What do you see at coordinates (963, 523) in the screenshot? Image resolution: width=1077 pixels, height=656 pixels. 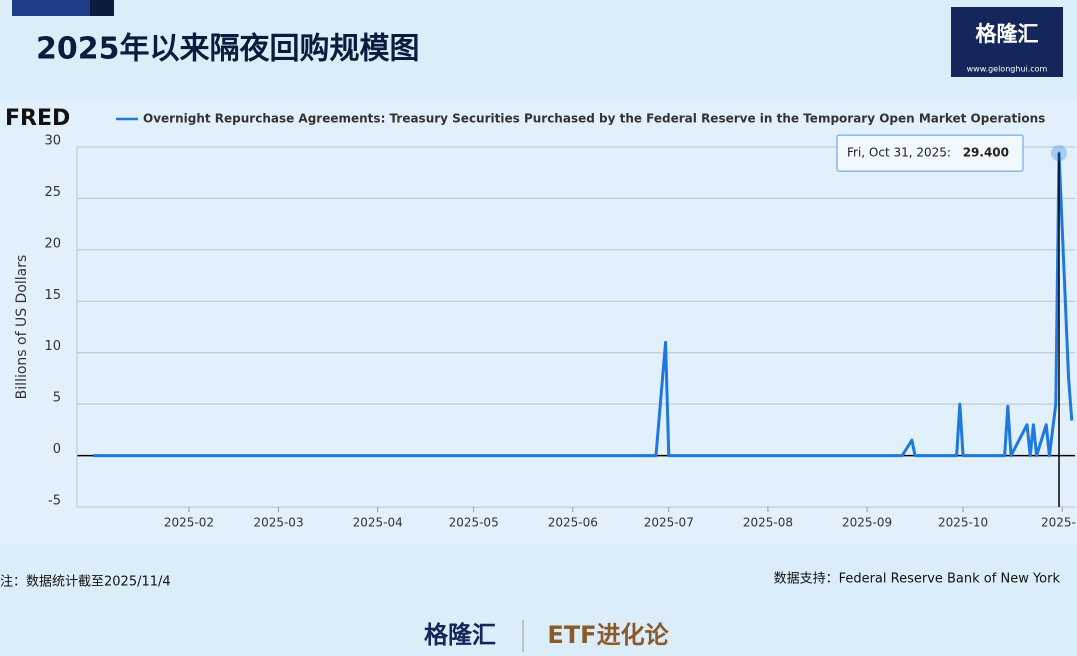 I see `x-tick-label: 2025-10` at bounding box center [963, 523].